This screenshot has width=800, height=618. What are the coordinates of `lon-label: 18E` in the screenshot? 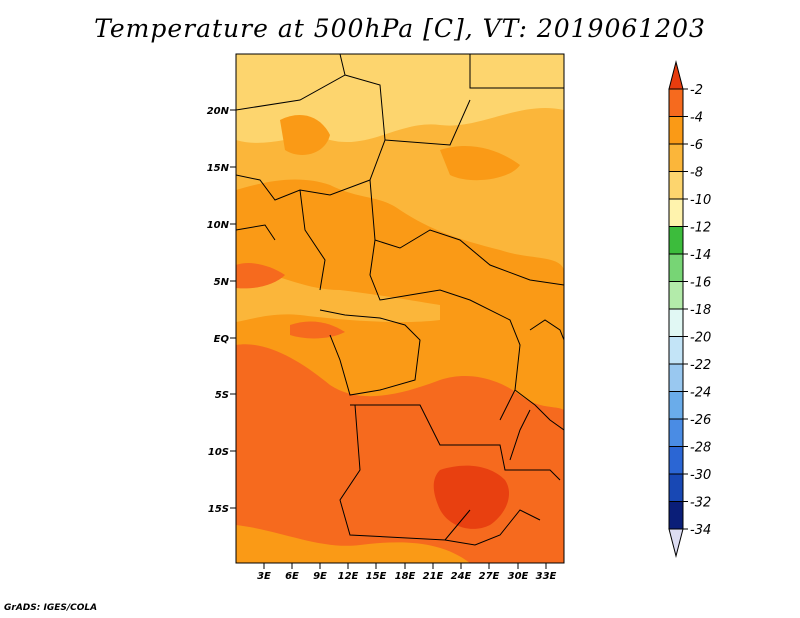 It's located at (405, 576).